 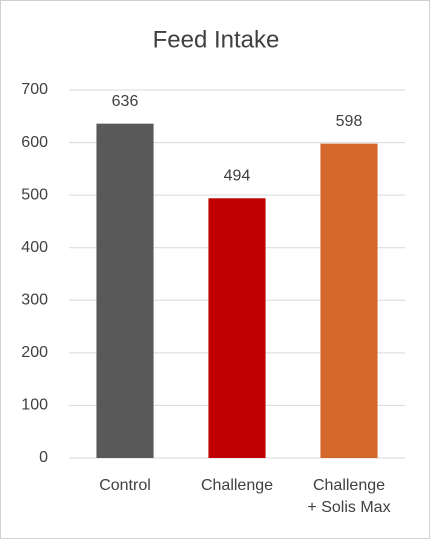 What do you see at coordinates (34, 405) in the screenshot?
I see `y-tick-label: 100` at bounding box center [34, 405].